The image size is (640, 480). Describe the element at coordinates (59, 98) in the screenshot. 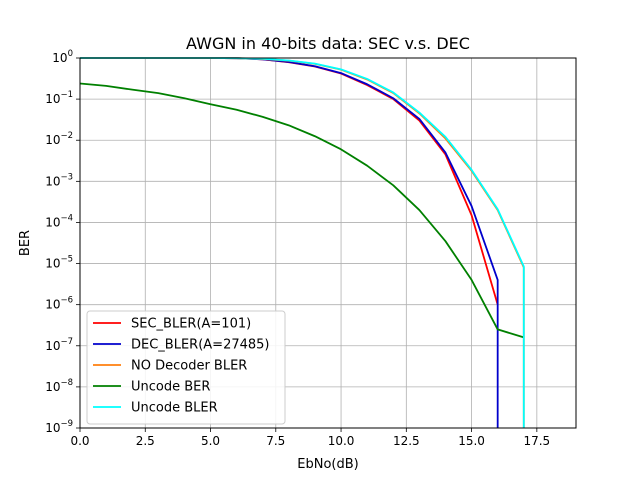

I see `y-tick-label: 10⁻¹` at that location.